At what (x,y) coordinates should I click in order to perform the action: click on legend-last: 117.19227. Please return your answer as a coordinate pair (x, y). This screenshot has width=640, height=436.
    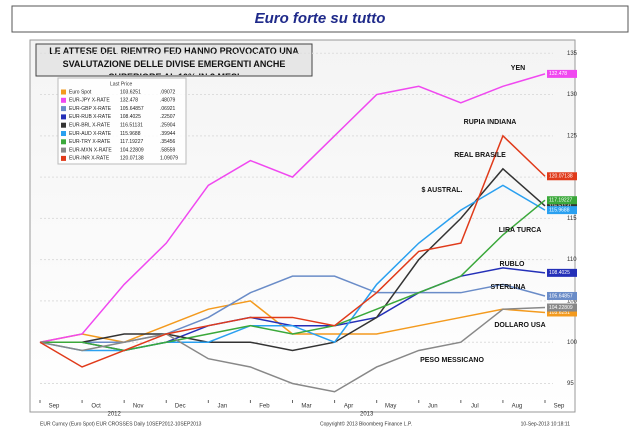
    Looking at the image, I should click on (131, 142).